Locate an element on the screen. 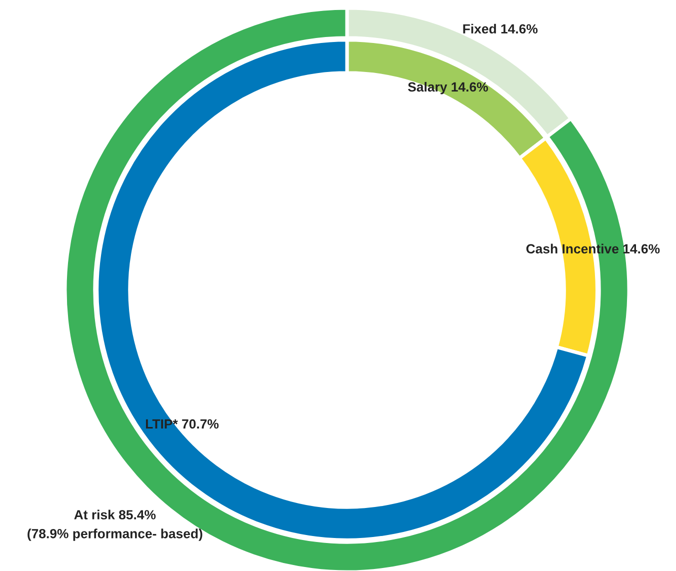 The height and width of the screenshot is (571, 676). text: (78.9% performance- based) is located at coordinates (115, 534).